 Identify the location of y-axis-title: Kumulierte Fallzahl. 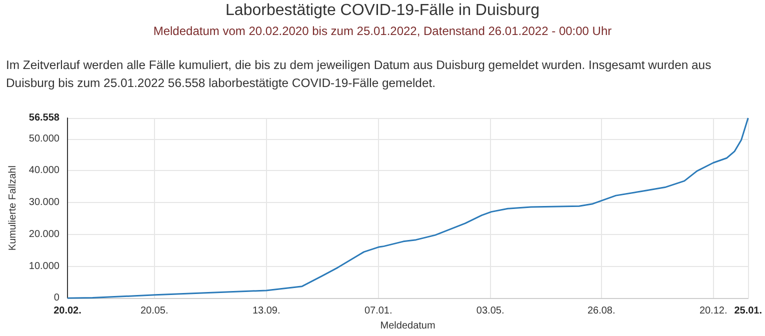
(13, 208).